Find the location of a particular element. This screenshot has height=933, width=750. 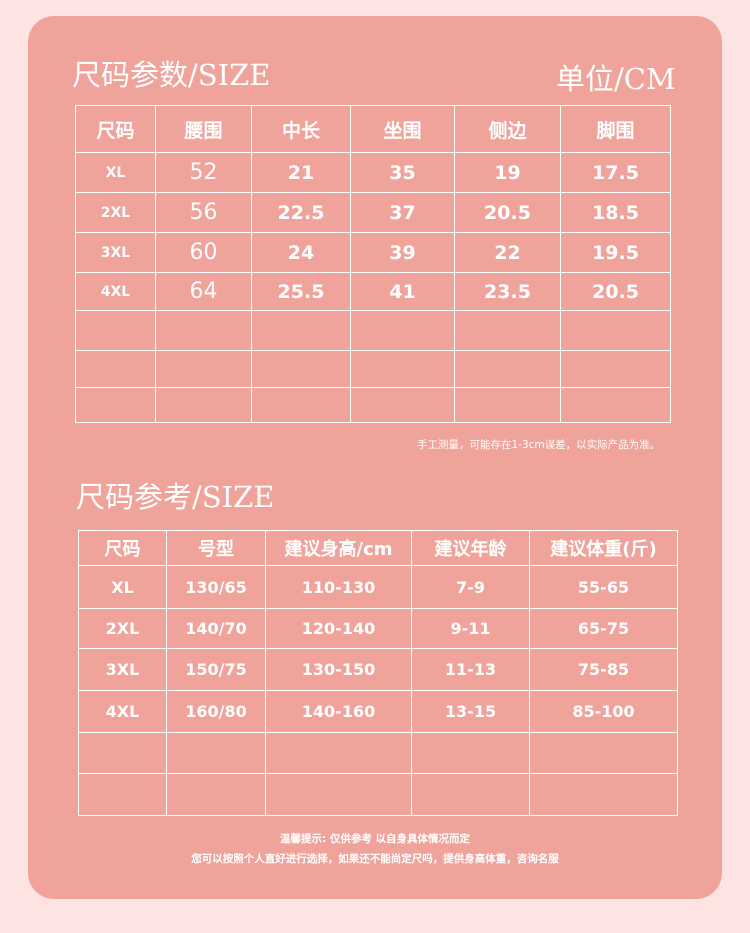

table-cell: 39 is located at coordinates (402, 252).